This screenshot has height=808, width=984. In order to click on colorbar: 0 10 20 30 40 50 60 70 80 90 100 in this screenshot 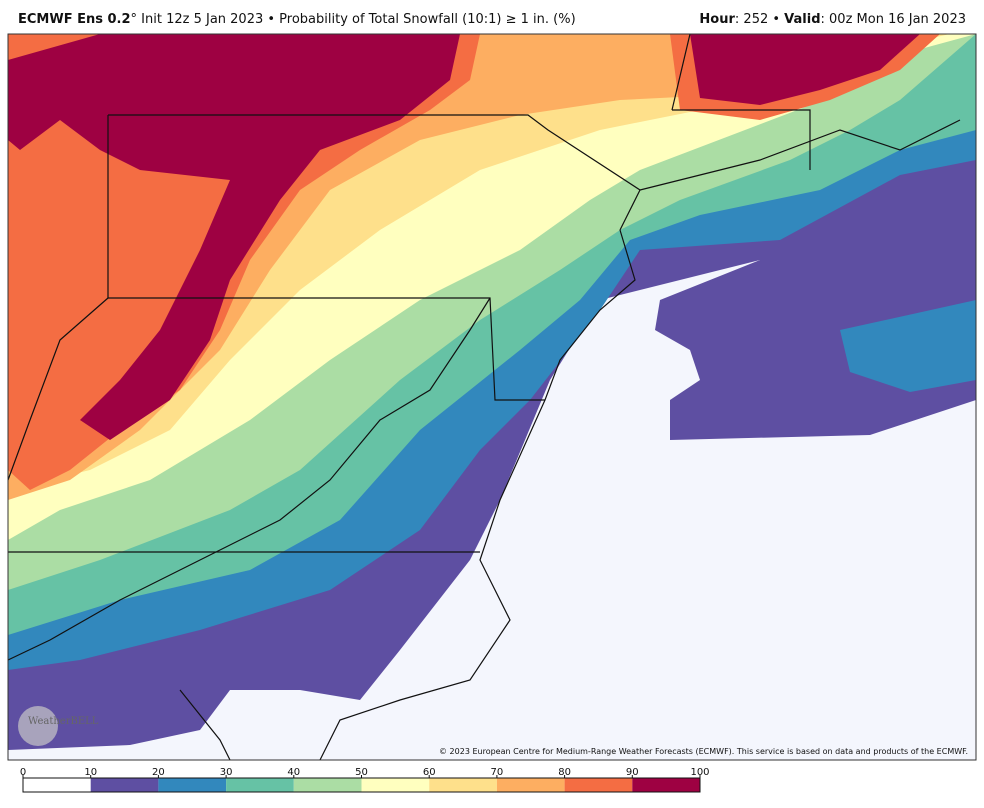, I will do `click(365, 780)`.